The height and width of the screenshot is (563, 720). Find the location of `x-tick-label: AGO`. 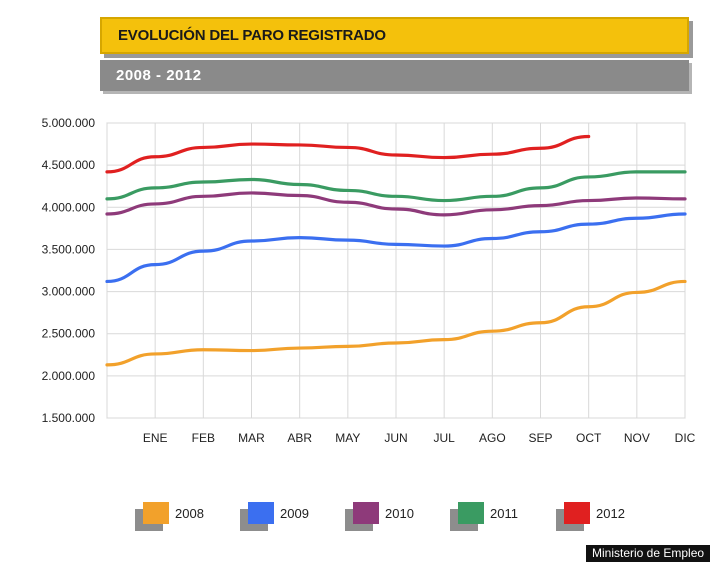

x-tick-label: AGO is located at coordinates (492, 438).